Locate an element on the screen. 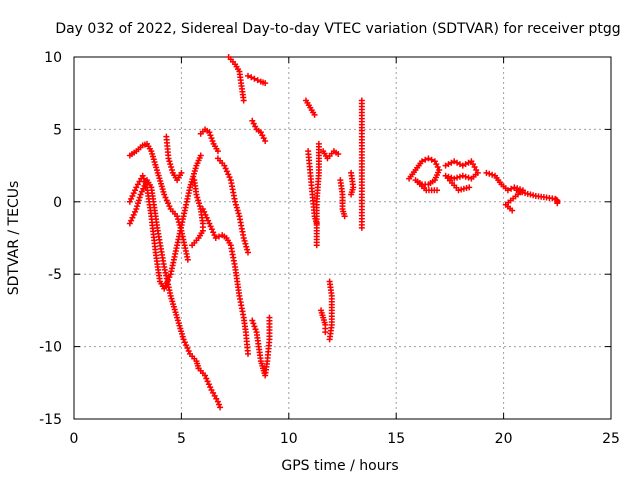 Image resolution: width=640 pixels, height=480 pixels. y-tick-label: -5 is located at coordinates (55, 275).